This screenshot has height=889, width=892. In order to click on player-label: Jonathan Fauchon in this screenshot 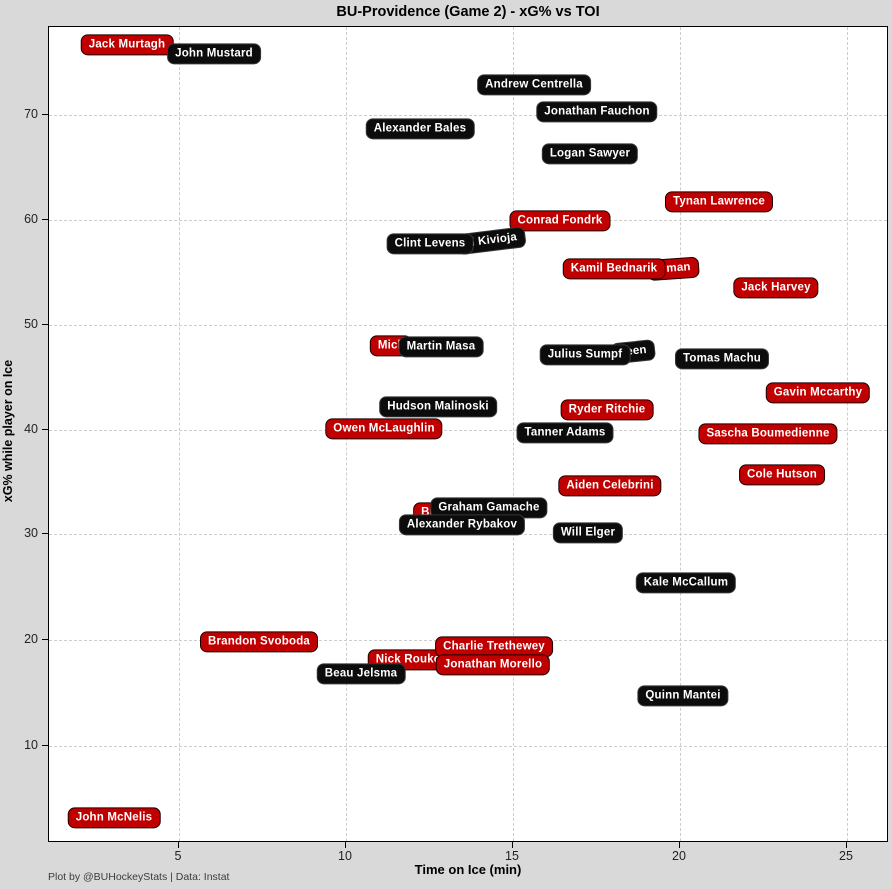, I will do `click(597, 112)`.